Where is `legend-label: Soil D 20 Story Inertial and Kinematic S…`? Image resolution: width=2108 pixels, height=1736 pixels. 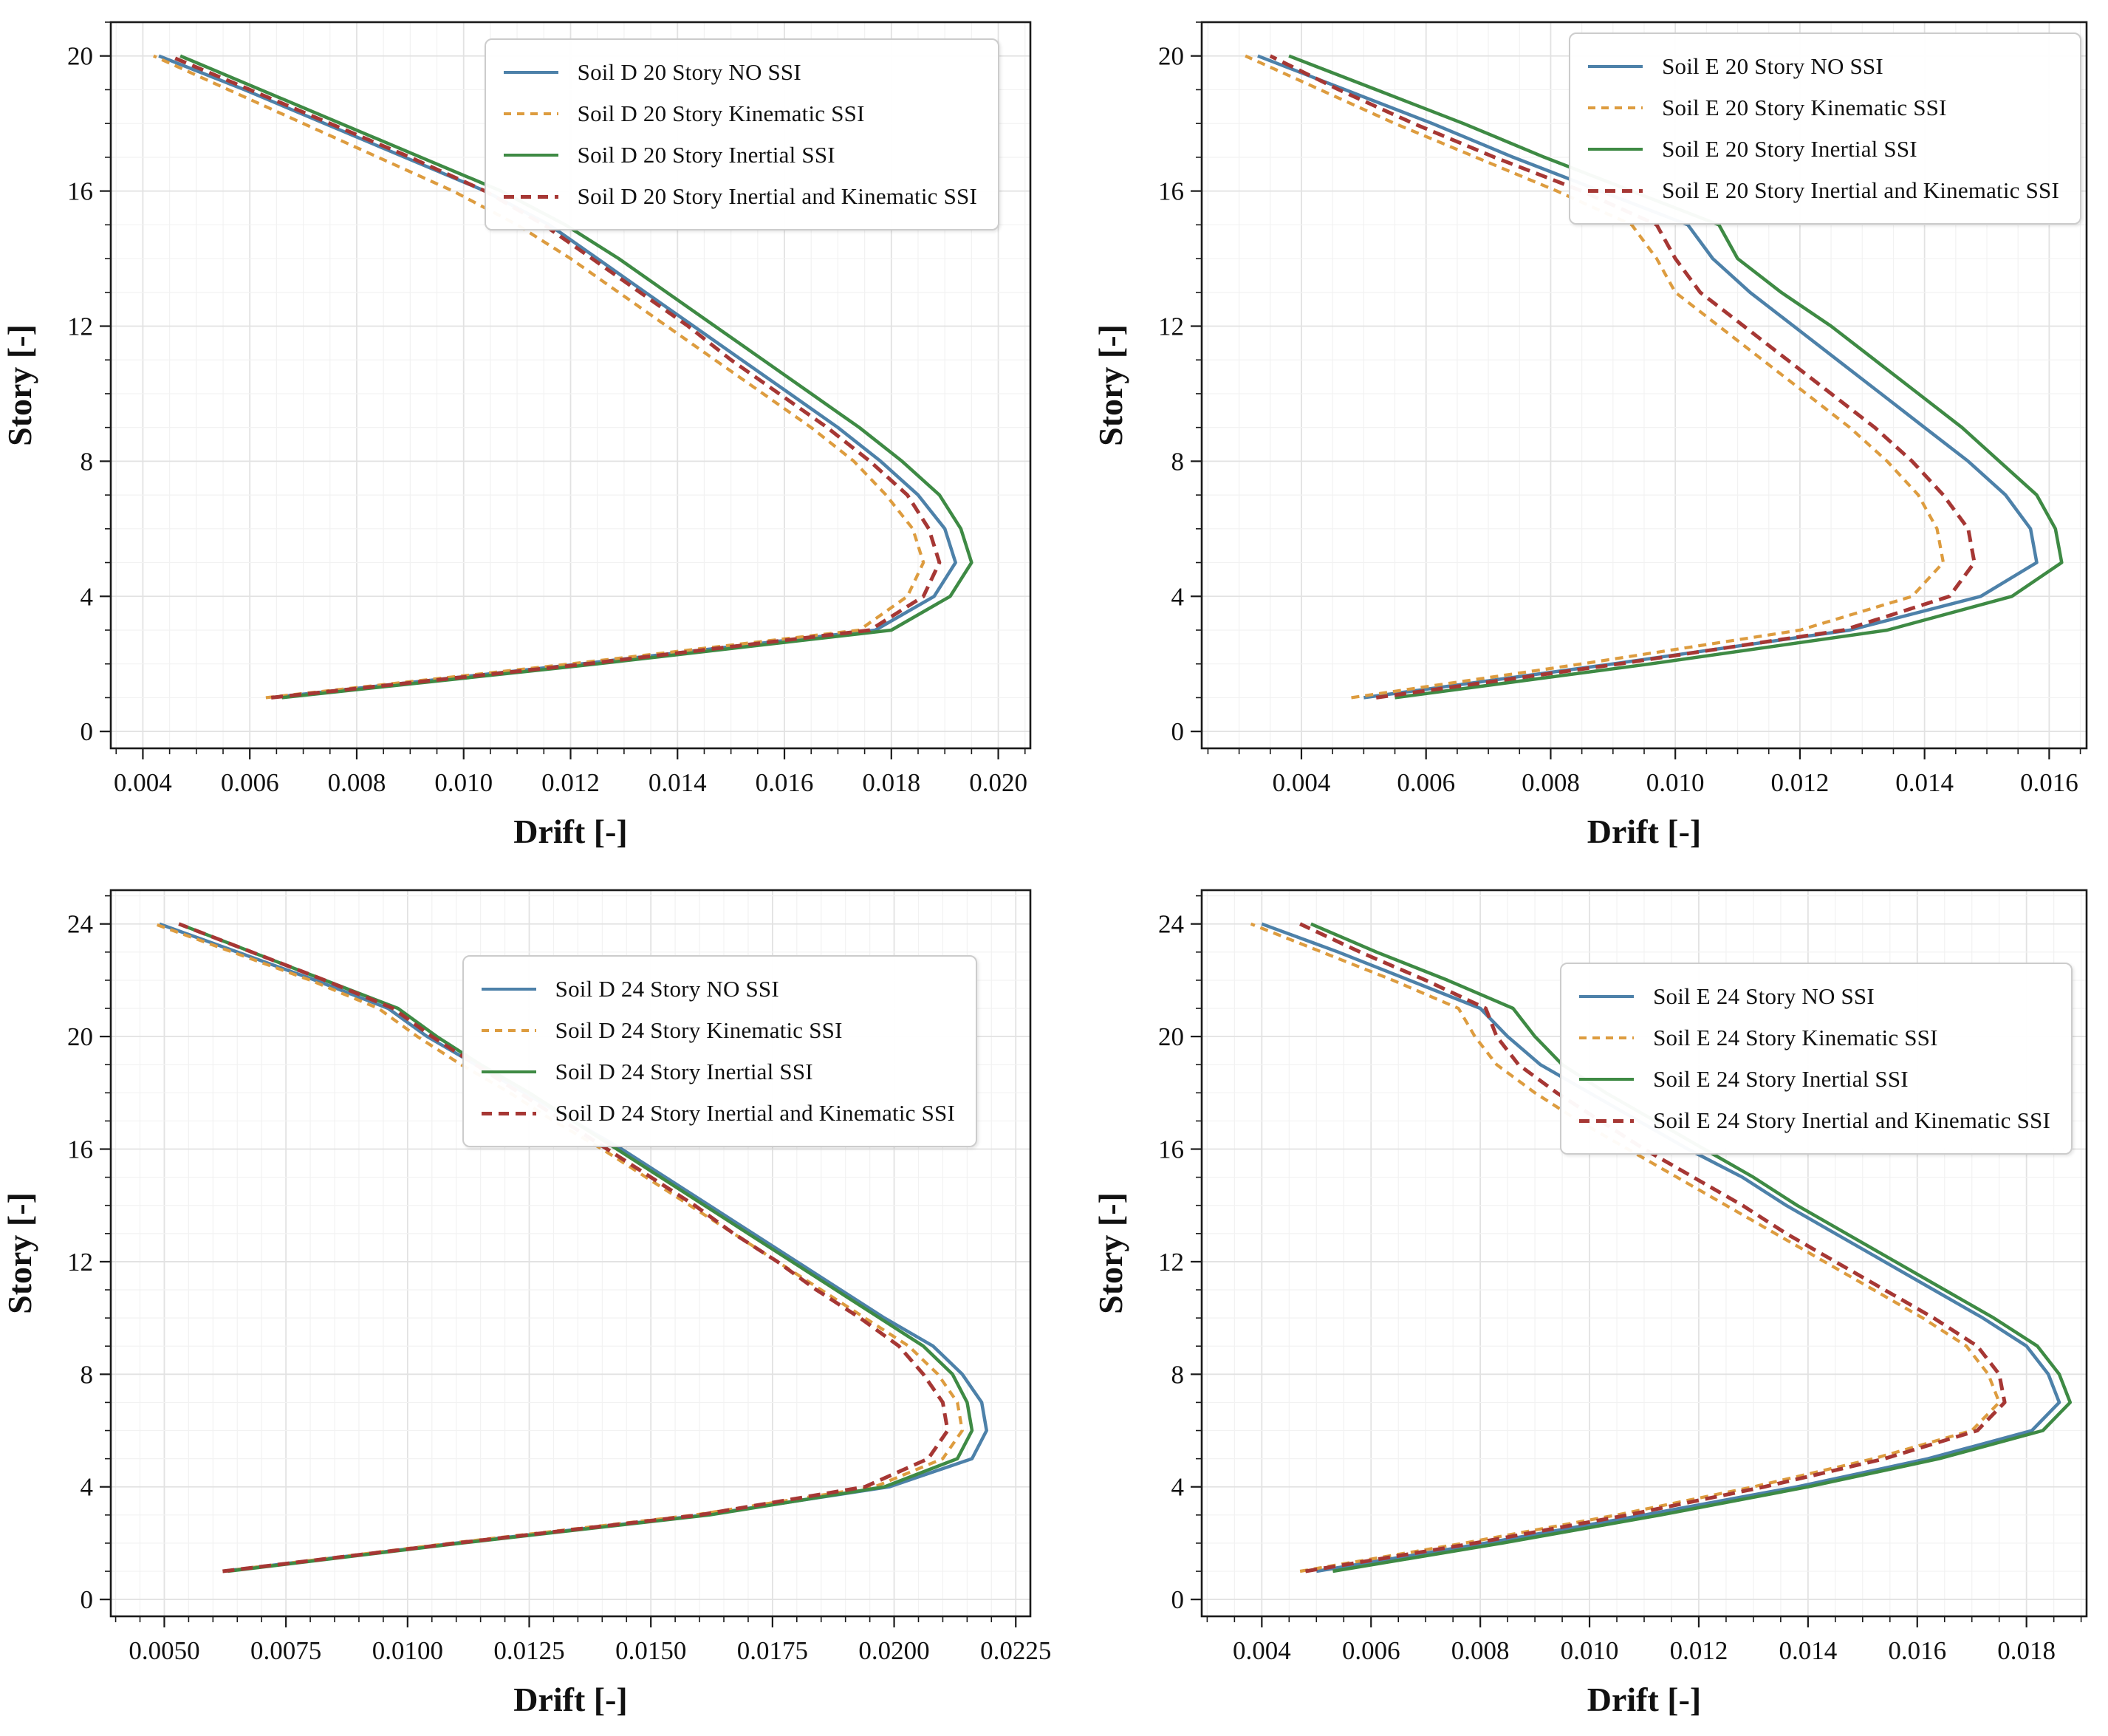
legend-label: Soil D 20 Story Inertial and Kinematic S… is located at coordinates (777, 196).